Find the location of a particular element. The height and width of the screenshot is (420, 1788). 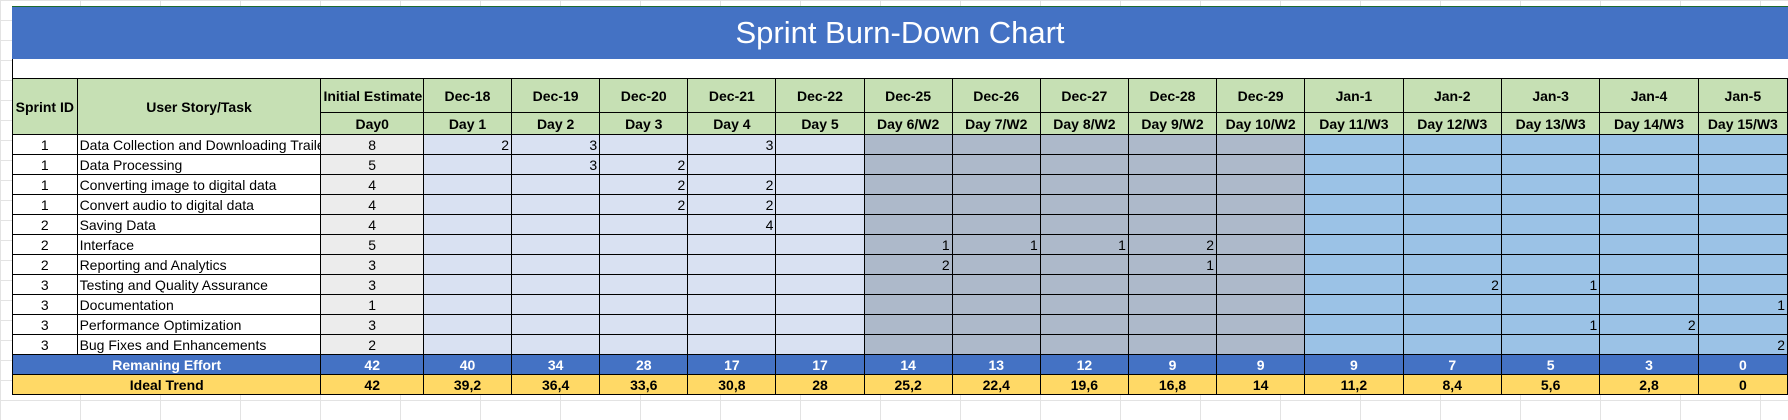

title-banner: Sprint Burn-Down Chart is located at coordinates (900, 33).